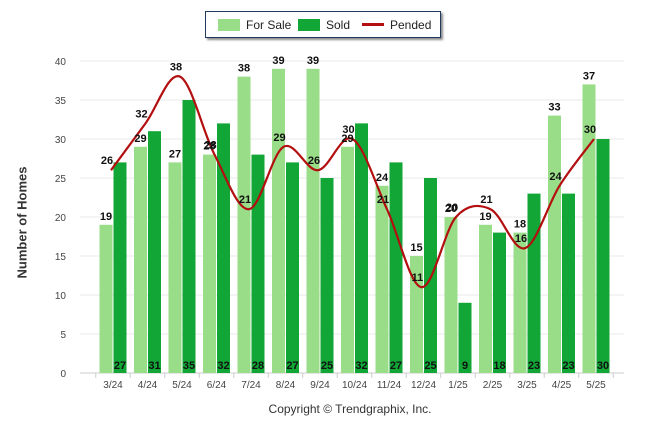 This screenshot has width=646, height=434. I want to click on x-tick-label: 9/24, so click(320, 385).